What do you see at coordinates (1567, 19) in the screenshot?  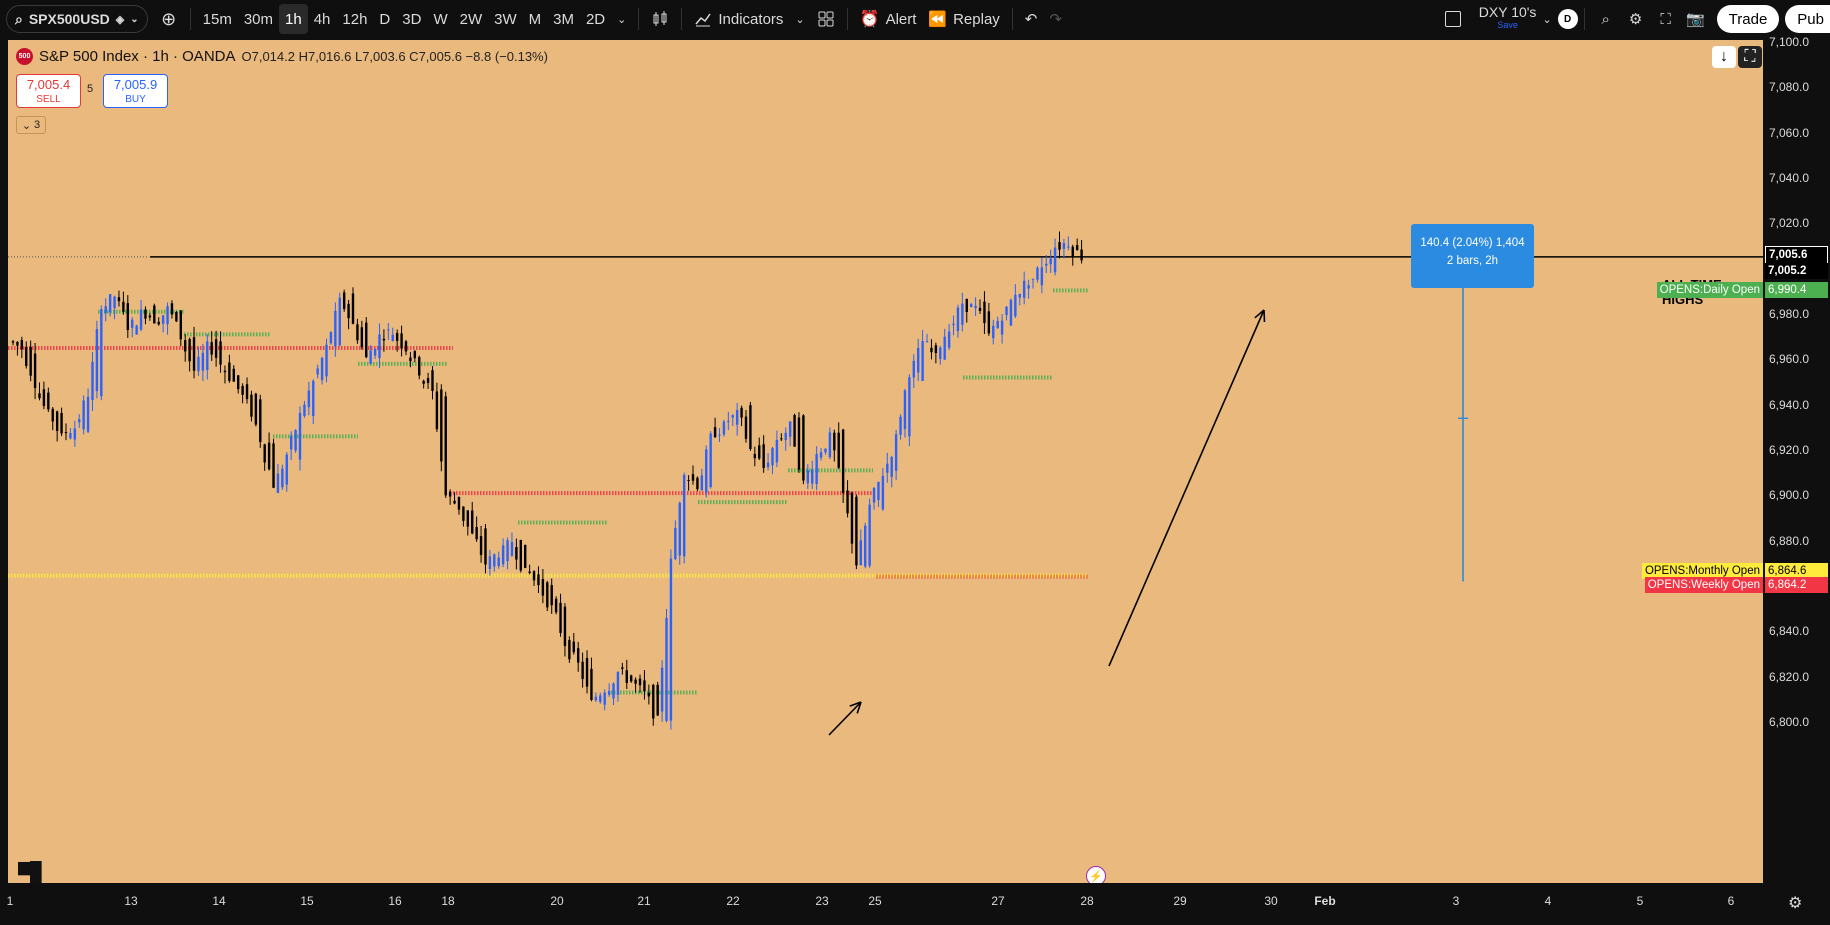 I see `compare-badge: D` at bounding box center [1567, 19].